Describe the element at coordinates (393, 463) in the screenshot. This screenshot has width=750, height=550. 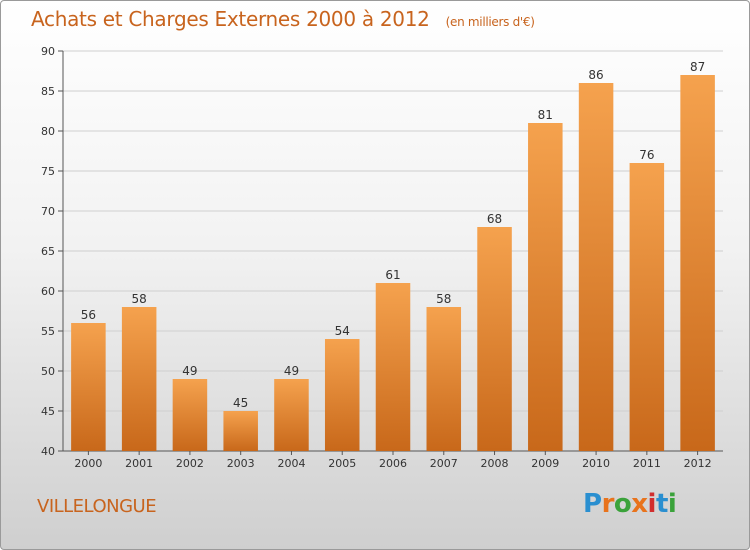
I see `x-tick-label: 2006` at that location.